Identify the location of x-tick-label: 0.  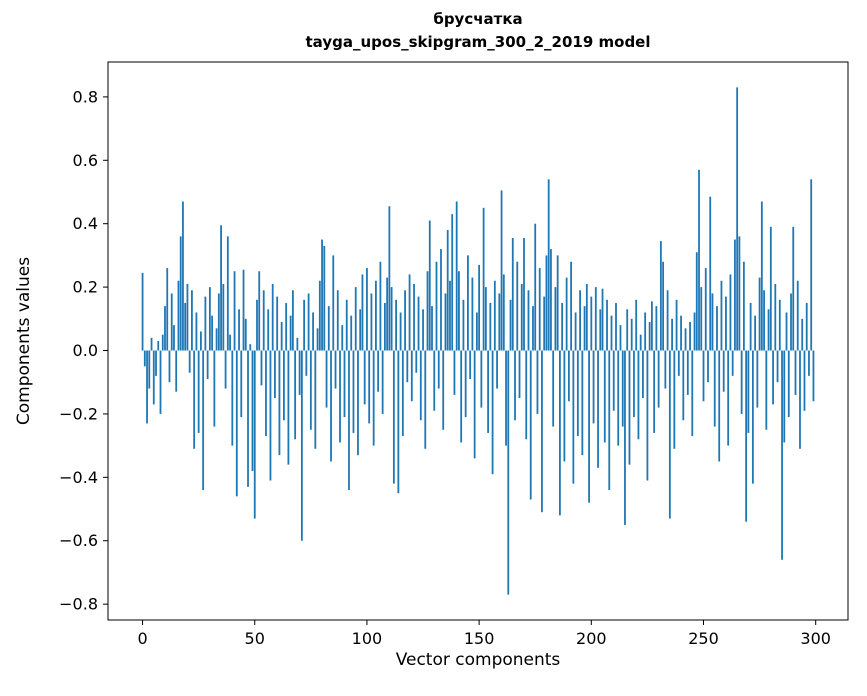
(142, 638).